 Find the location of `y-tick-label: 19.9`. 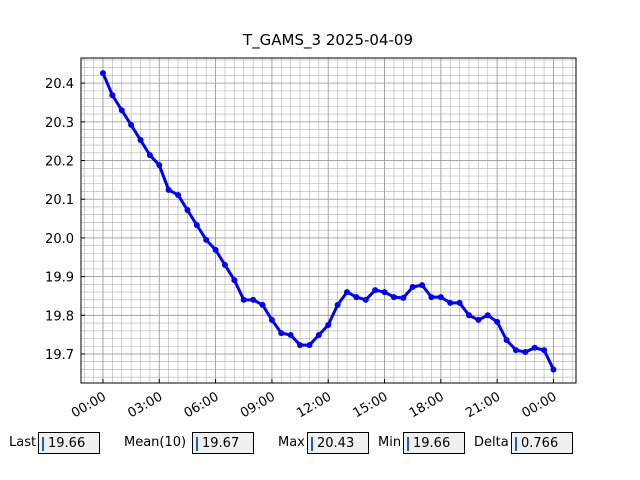

y-tick-label: 19.9 is located at coordinates (59, 278).